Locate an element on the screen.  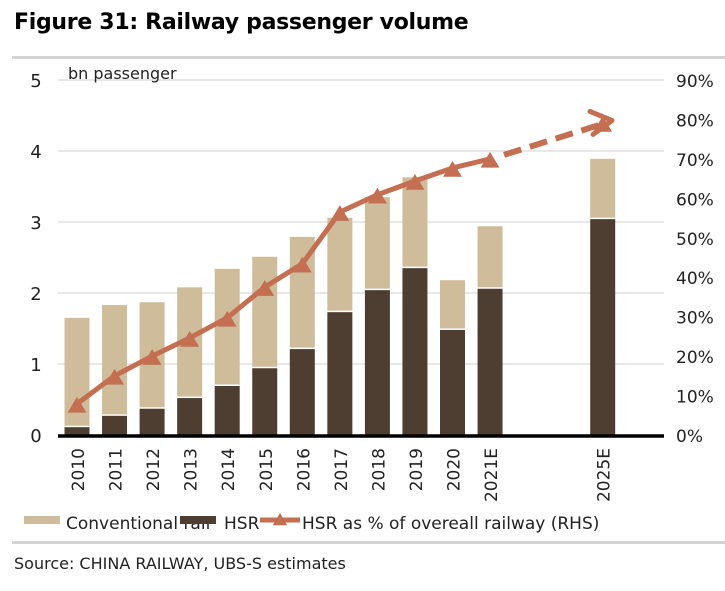
x-tick-label: 2012 is located at coordinates (154, 469).